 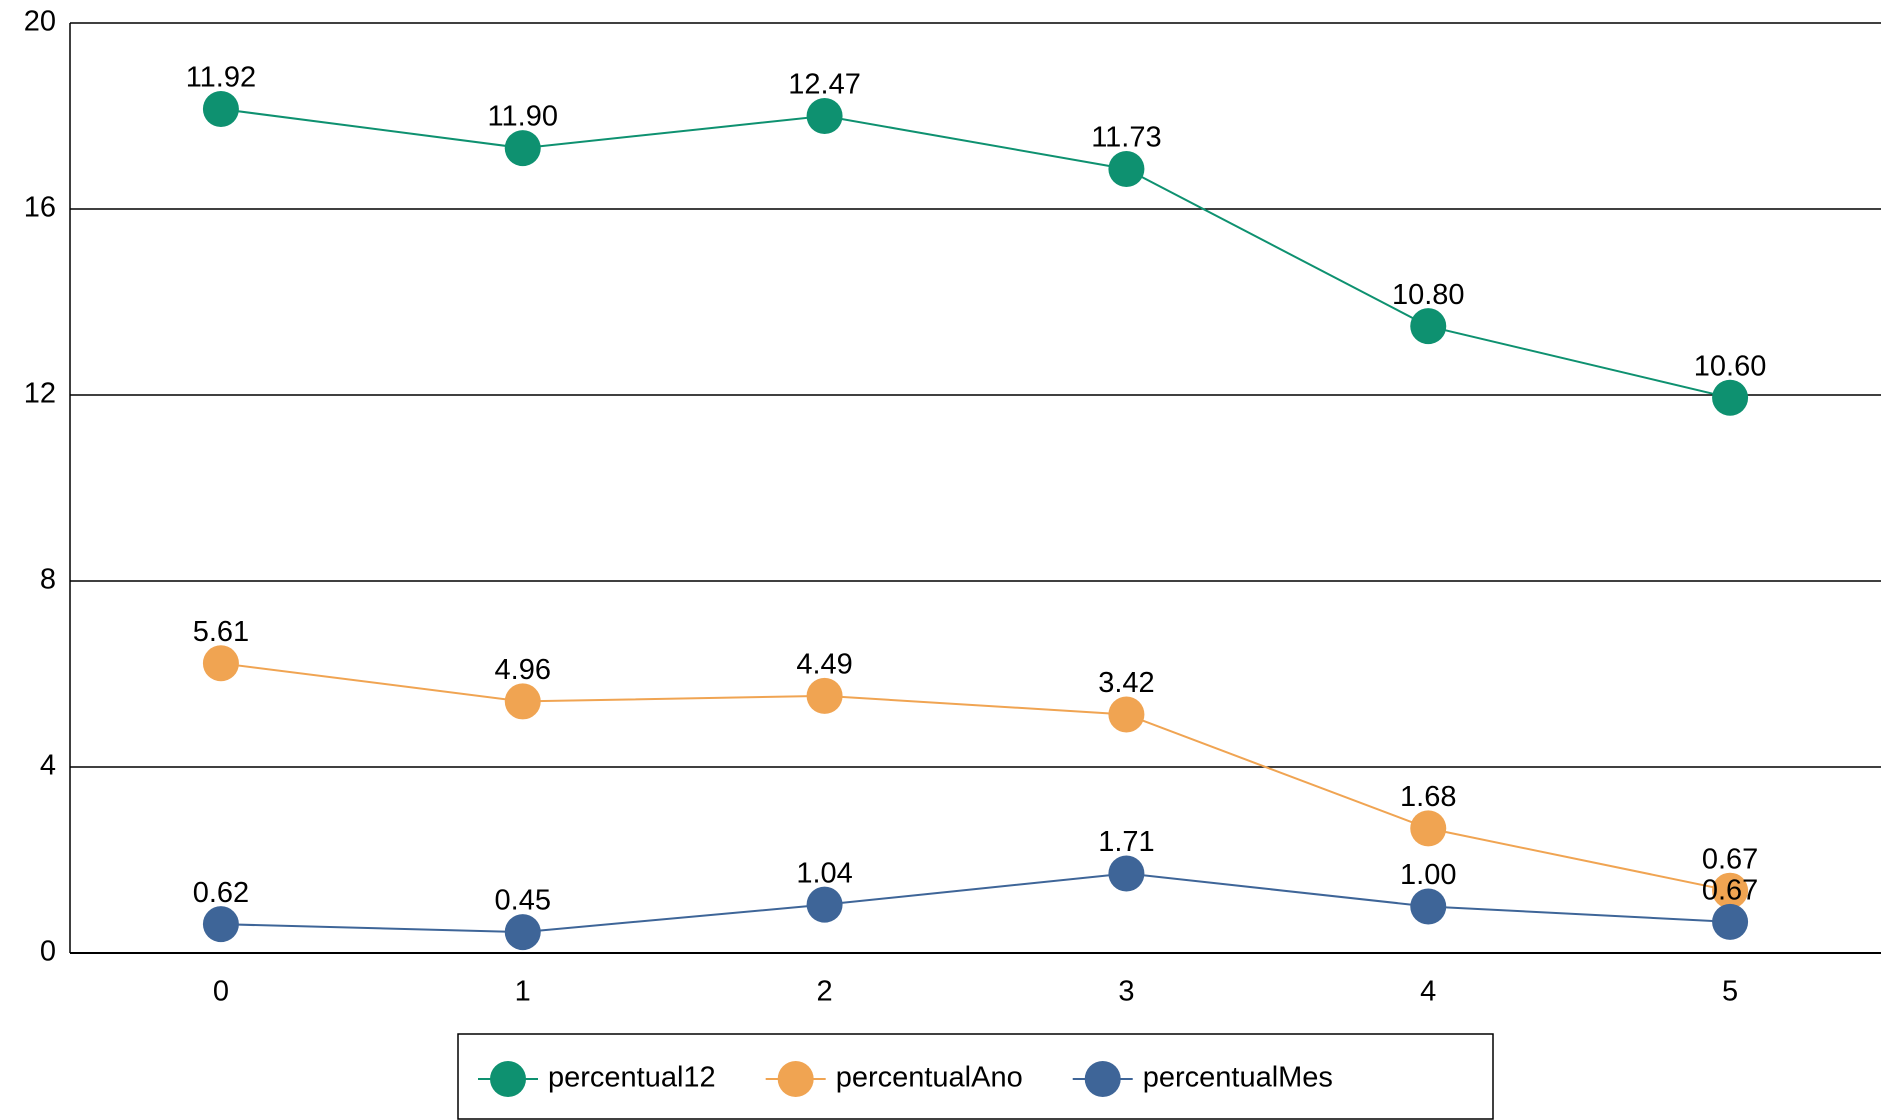 I want to click on legend-label: percentual12, so click(x=632, y=1078).